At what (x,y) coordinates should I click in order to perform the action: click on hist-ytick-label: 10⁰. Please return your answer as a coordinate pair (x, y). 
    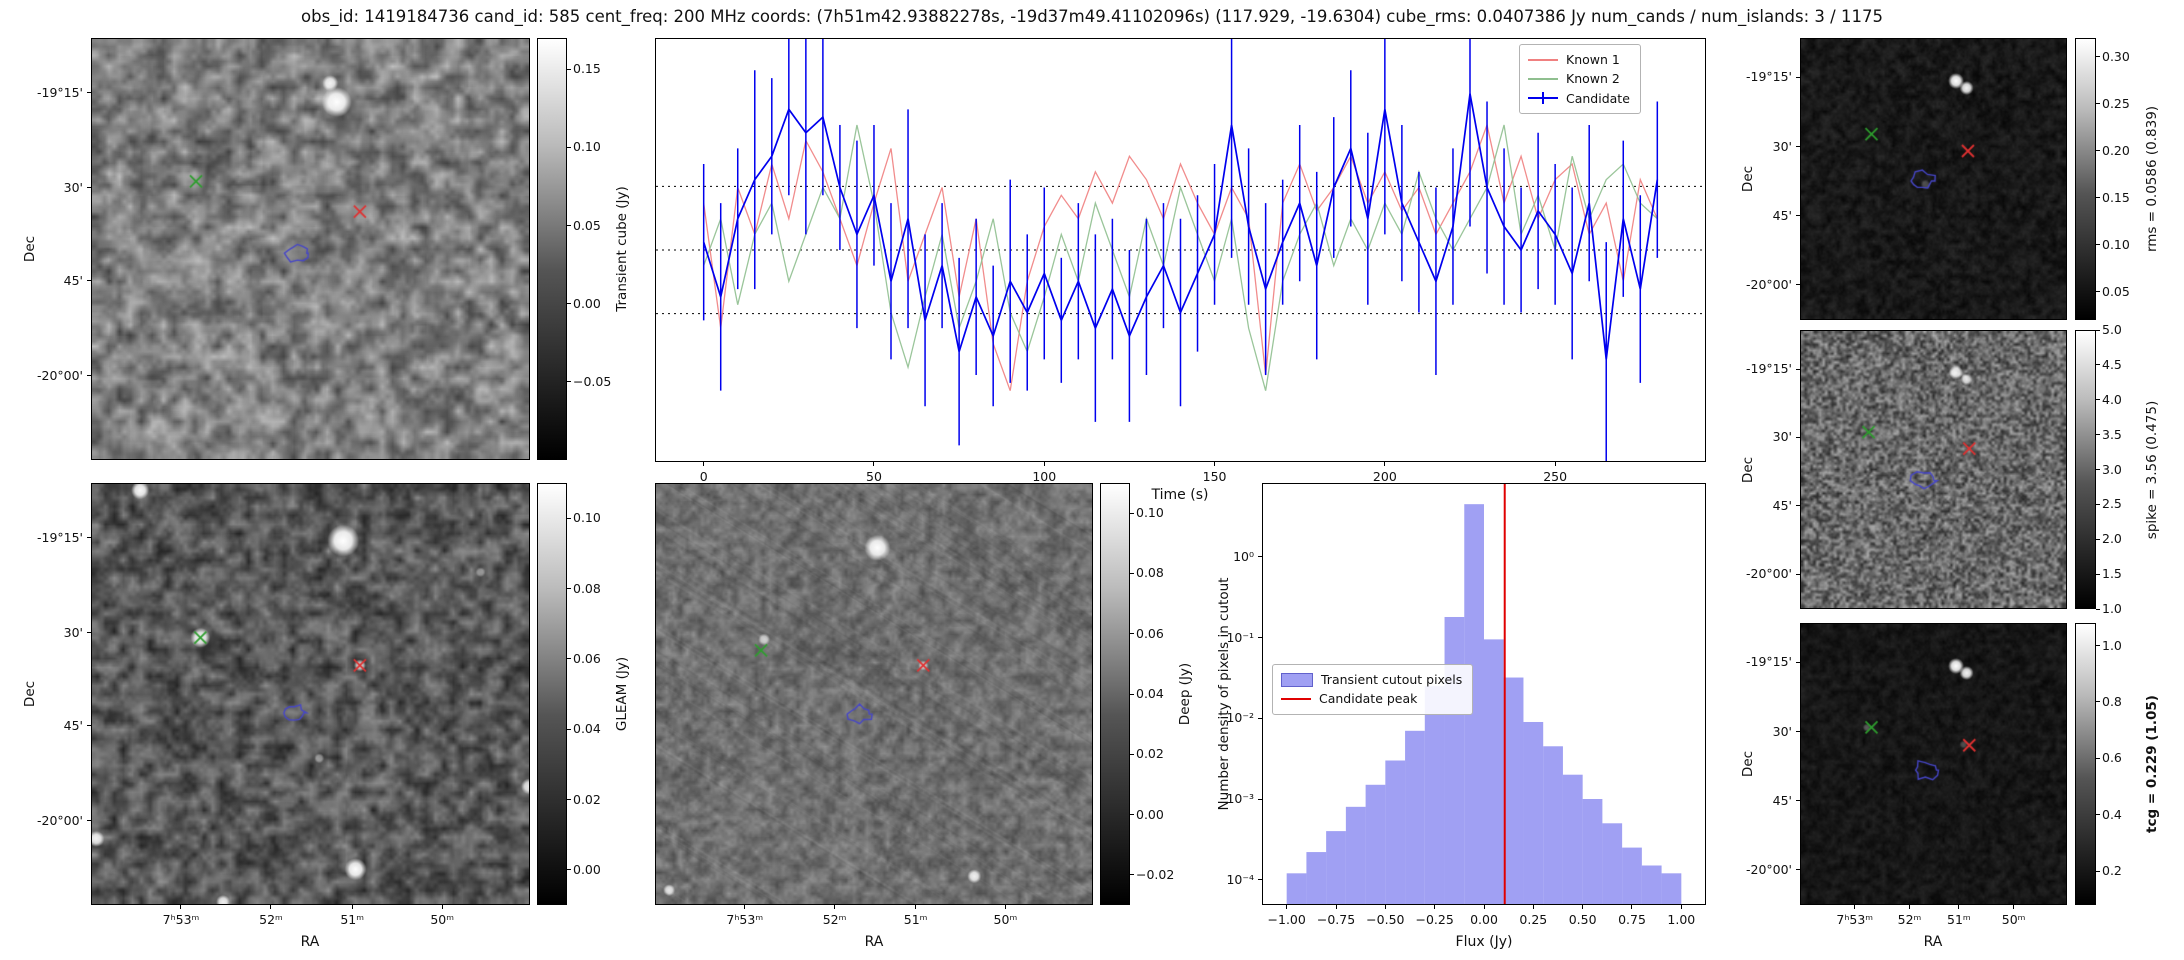
    Looking at the image, I should click on (1243, 556).